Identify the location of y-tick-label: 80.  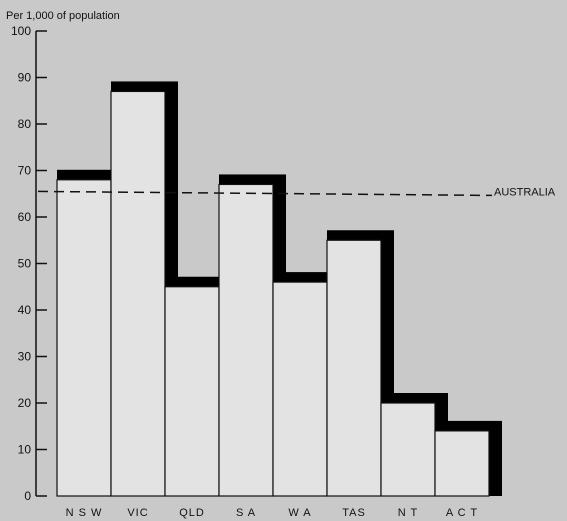
(25, 124).